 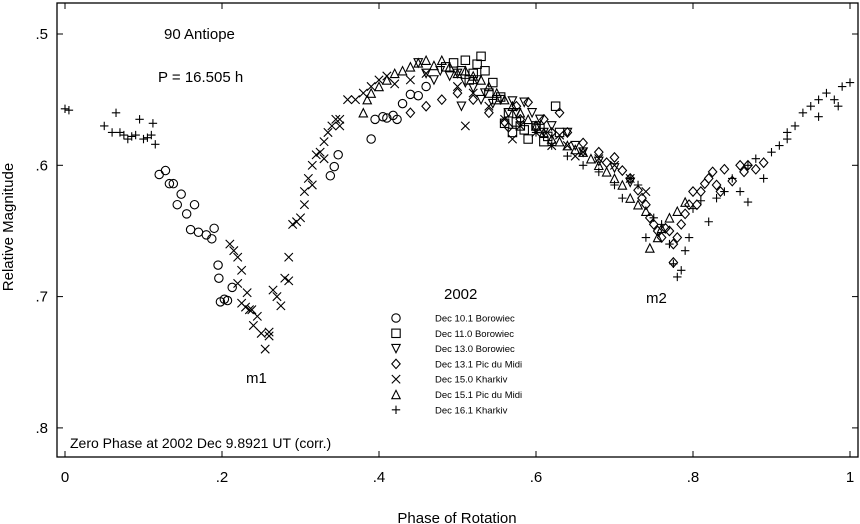 I want to click on x-tick-label: 0, so click(x=65, y=477).